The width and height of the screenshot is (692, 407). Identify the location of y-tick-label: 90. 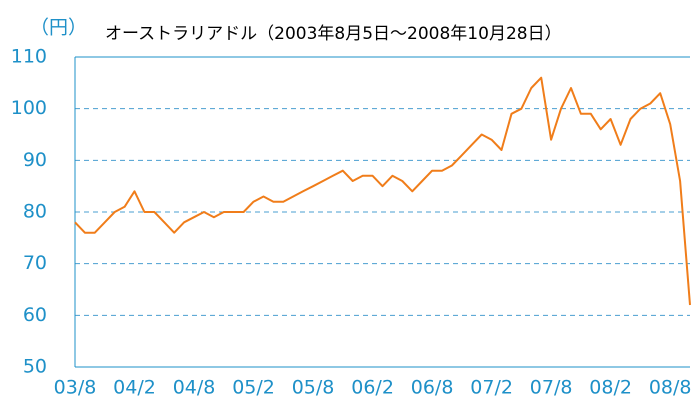
(35, 160).